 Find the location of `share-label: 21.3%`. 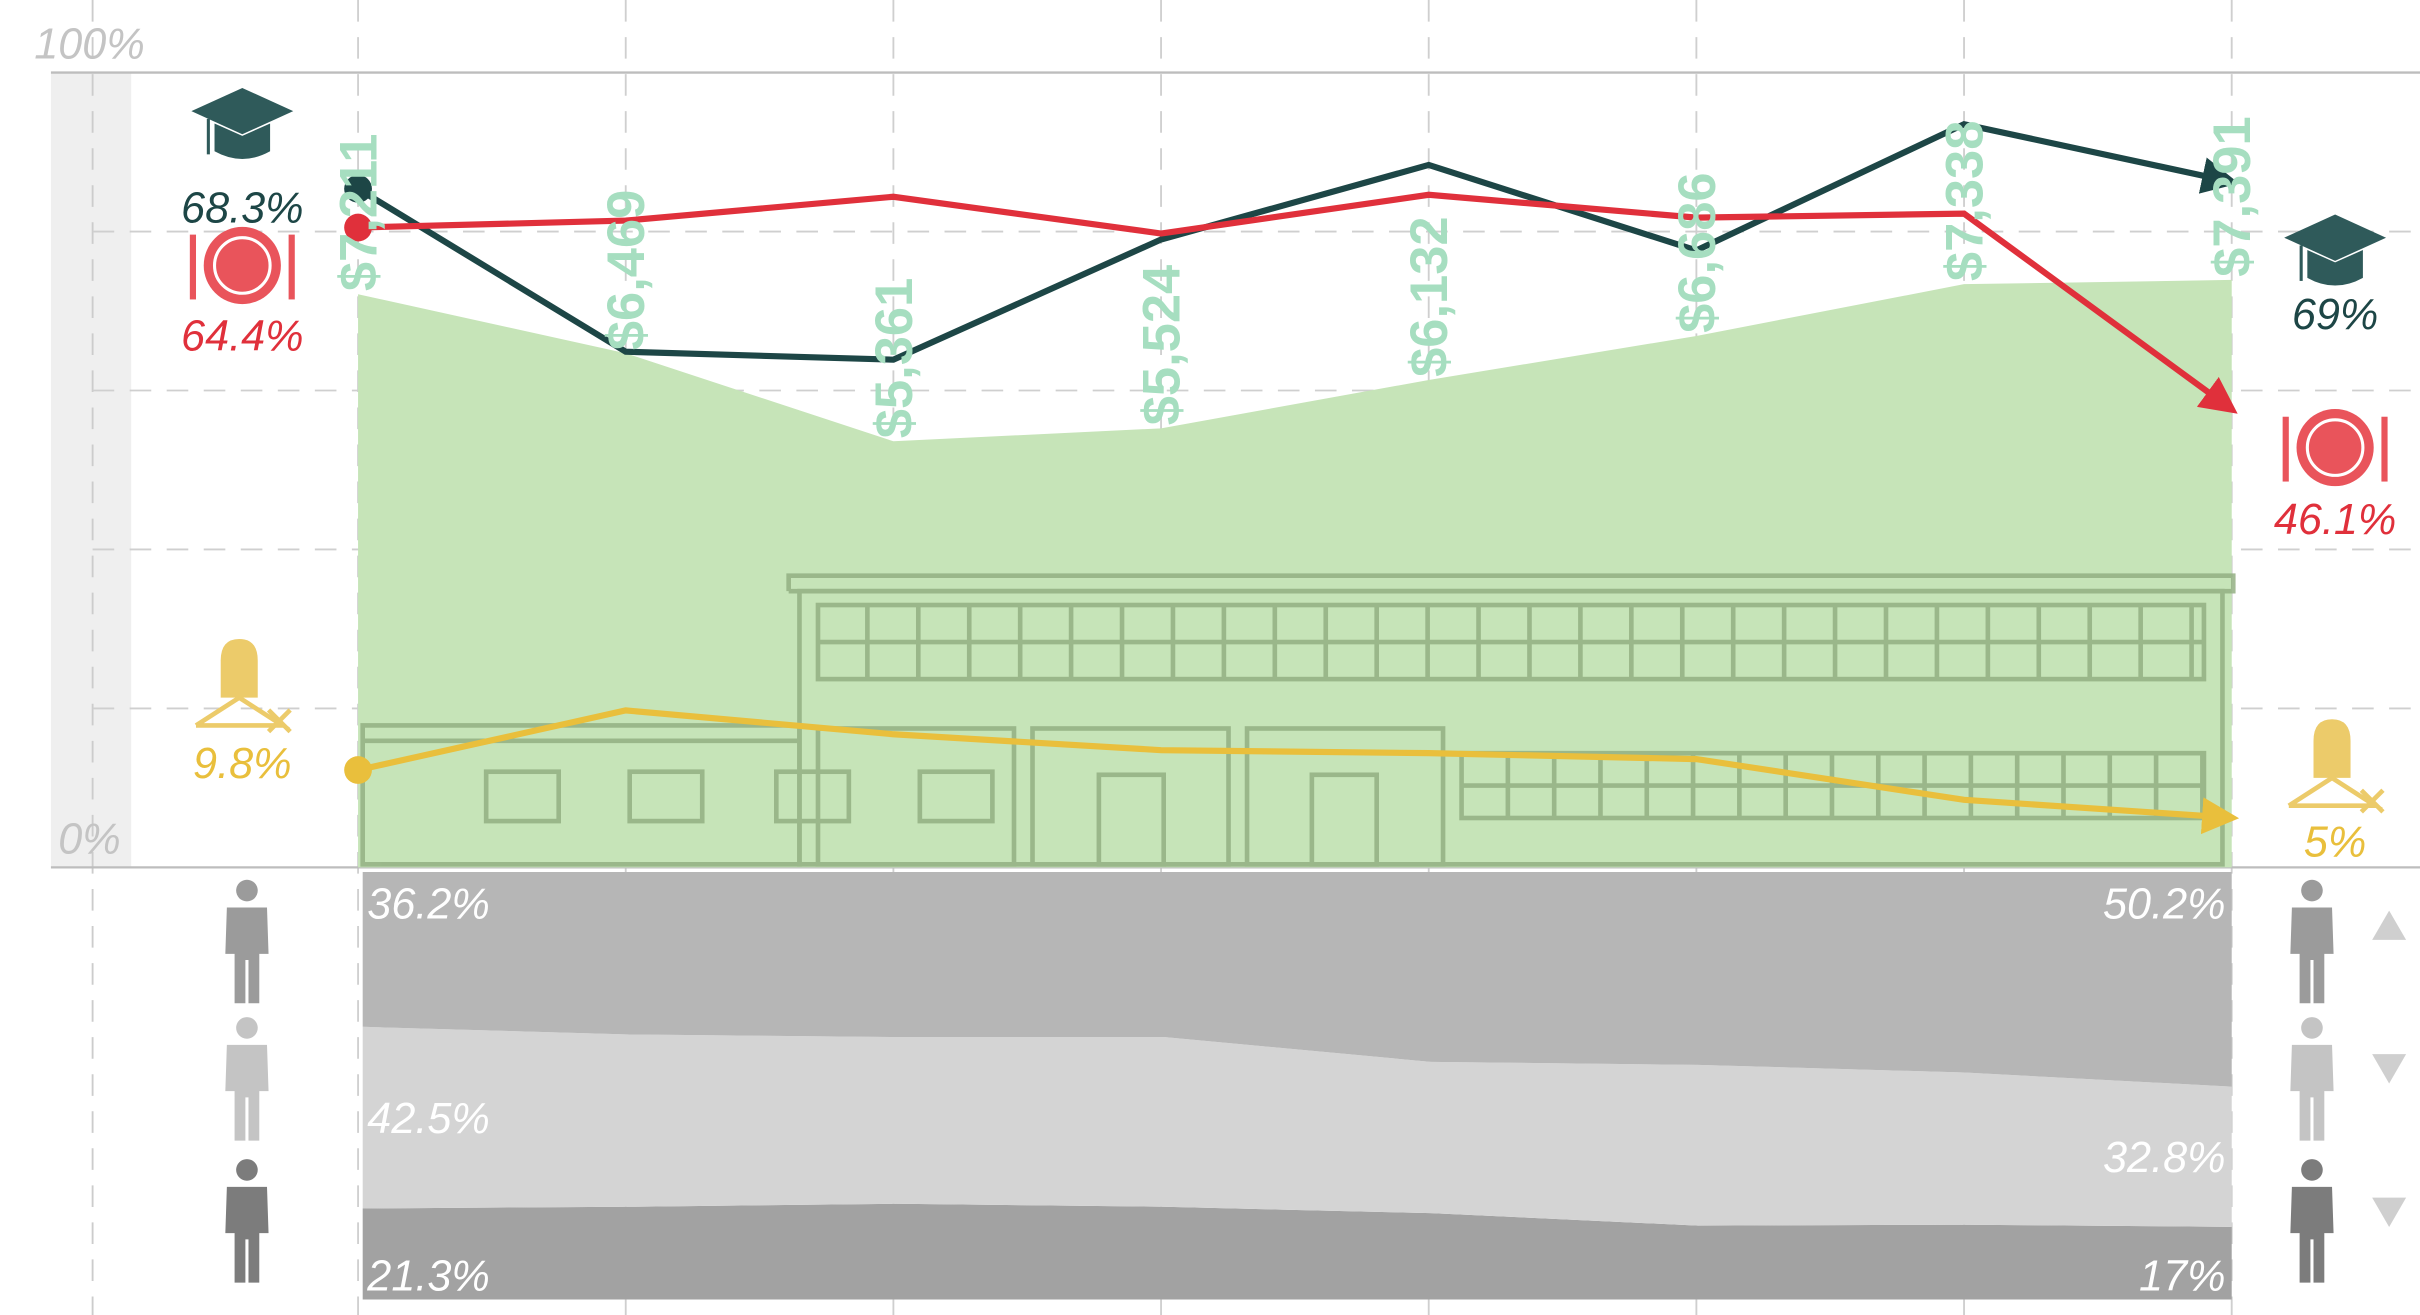

share-label: 21.3% is located at coordinates (428, 1276).